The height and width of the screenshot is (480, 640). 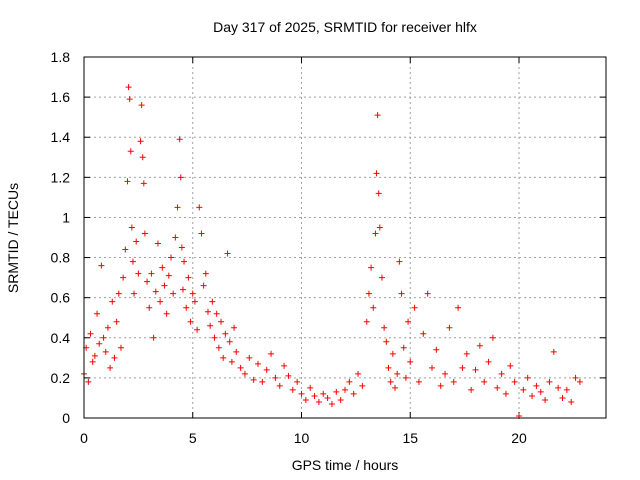 I want to click on x-tick-label: 10, so click(x=302, y=438).